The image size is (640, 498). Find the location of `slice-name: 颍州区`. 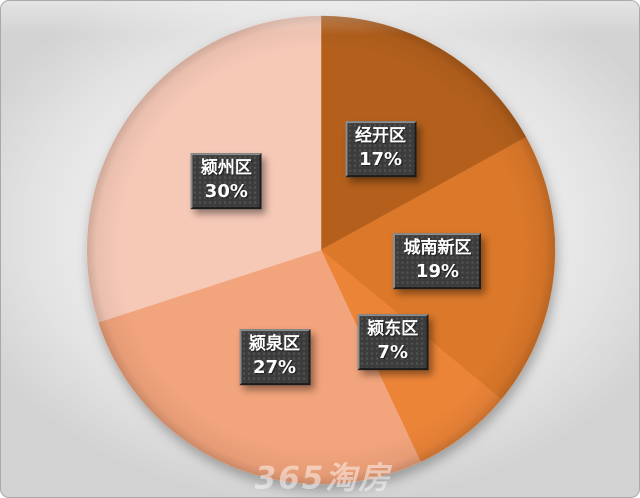

slice-name: 颍州区 is located at coordinates (226, 168).